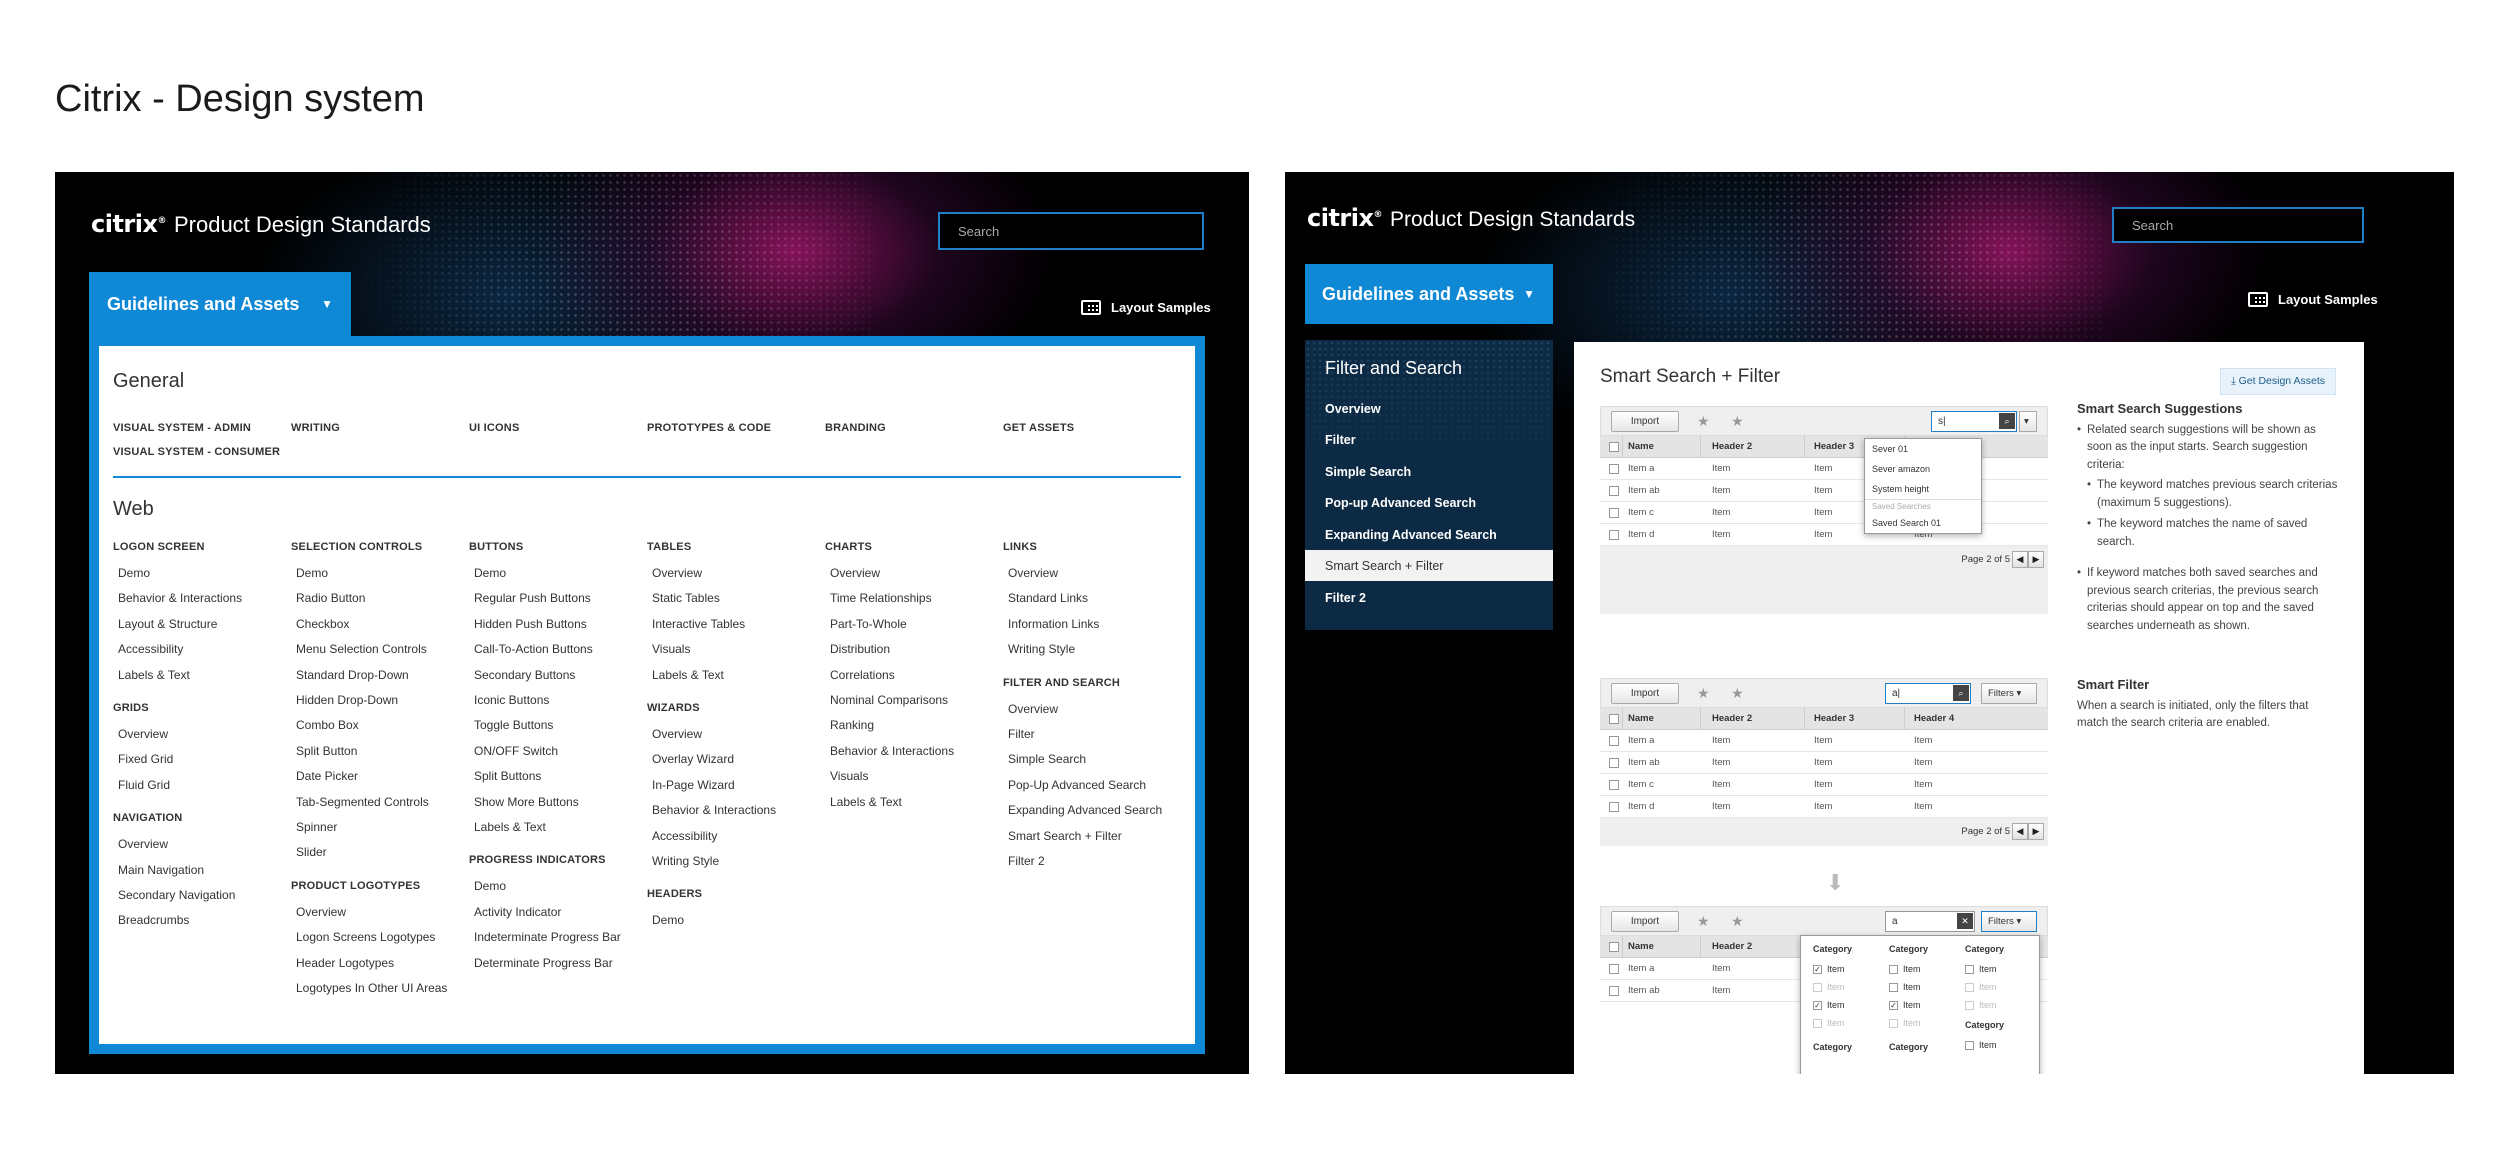 Image resolution: width=2500 pixels, height=1150 pixels. Describe the element at coordinates (317, 827) in the screenshot. I see `menu-link: Spinner` at that location.